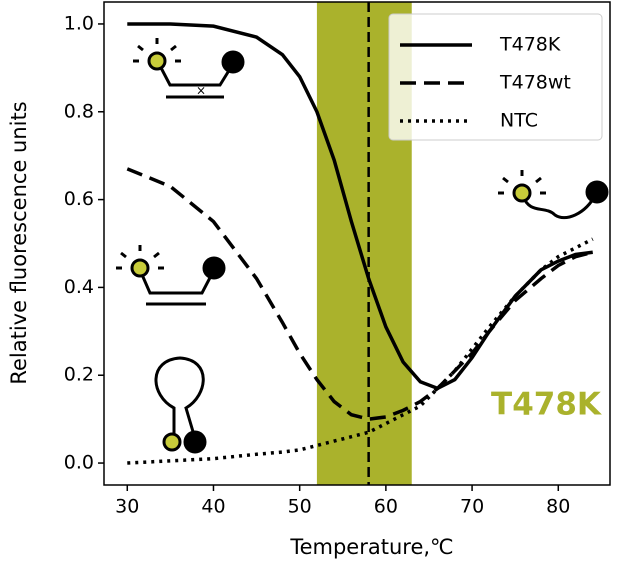  What do you see at coordinates (519, 121) in the screenshot?
I see `legend-label: NTC` at bounding box center [519, 121].